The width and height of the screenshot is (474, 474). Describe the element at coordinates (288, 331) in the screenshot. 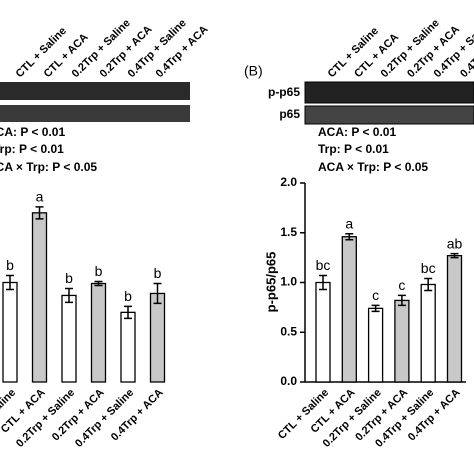

I see `y-tick-label: 0.5` at that location.